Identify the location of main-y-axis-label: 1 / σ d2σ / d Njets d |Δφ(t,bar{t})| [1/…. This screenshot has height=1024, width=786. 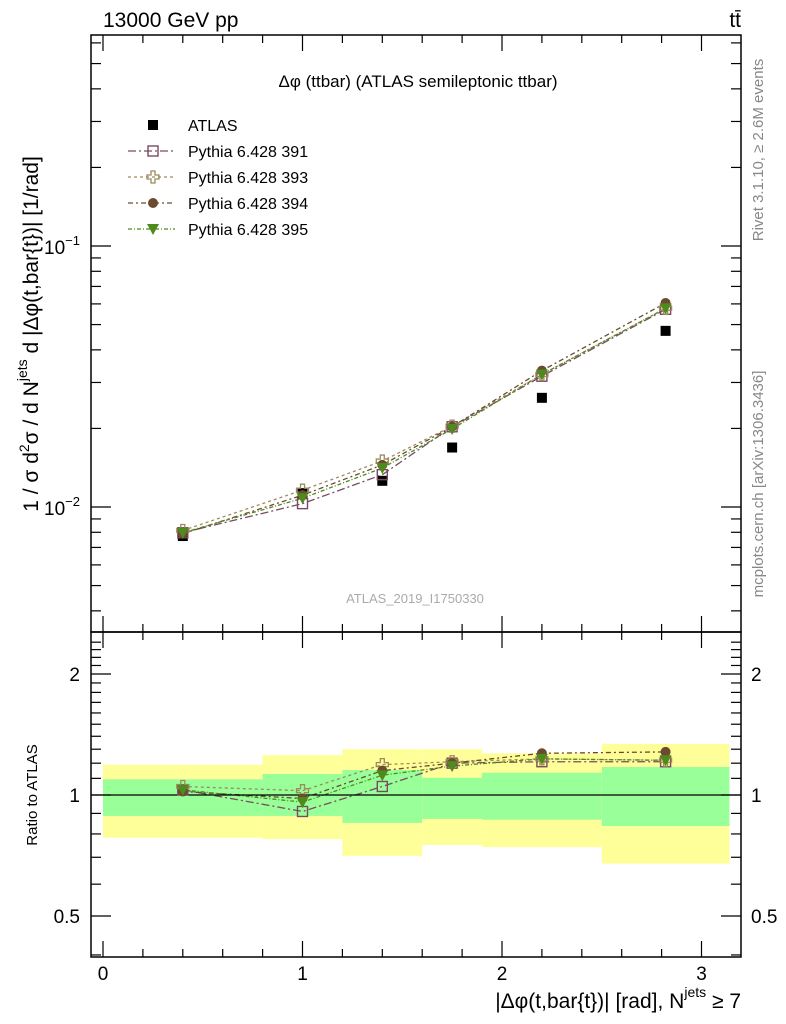
(28, 334).